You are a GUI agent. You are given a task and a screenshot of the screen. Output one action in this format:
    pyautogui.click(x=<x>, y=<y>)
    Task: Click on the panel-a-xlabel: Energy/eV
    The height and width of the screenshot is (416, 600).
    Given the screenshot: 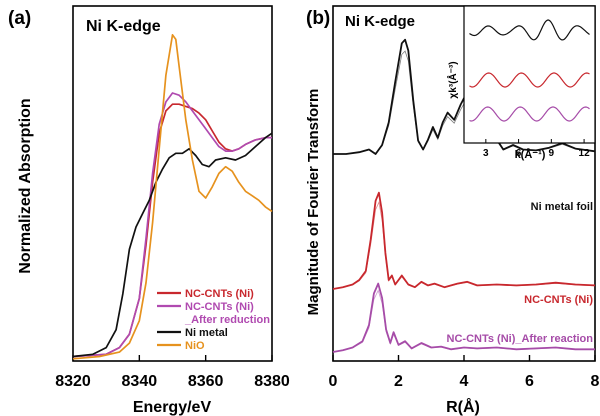 What is the action you would take?
    pyautogui.click(x=172, y=407)
    